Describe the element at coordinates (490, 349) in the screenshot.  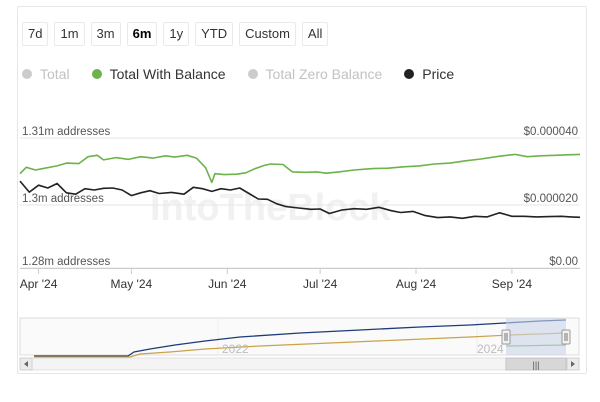
I see `navigator-year-label: 2024` at that location.